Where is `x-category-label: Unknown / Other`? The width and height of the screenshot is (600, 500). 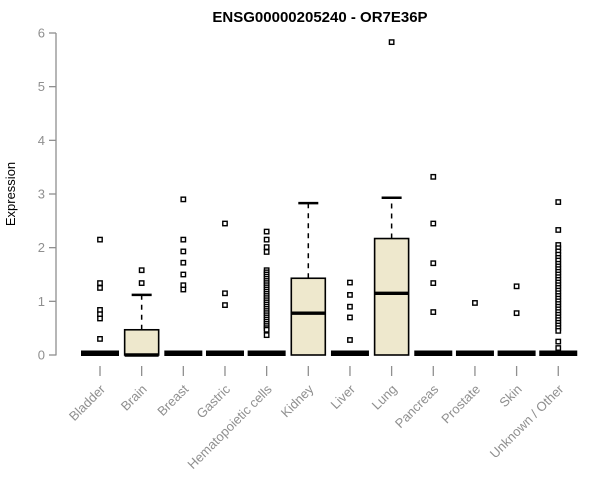 x-category-label: Unknown / Other is located at coordinates (527, 421).